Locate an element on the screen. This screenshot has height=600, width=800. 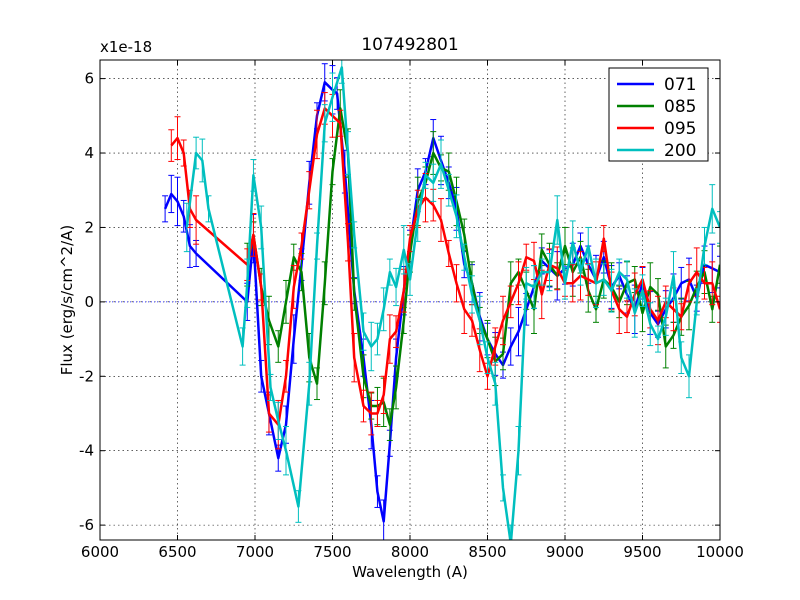
y-tick-label: -6 is located at coordinates (86, 525).